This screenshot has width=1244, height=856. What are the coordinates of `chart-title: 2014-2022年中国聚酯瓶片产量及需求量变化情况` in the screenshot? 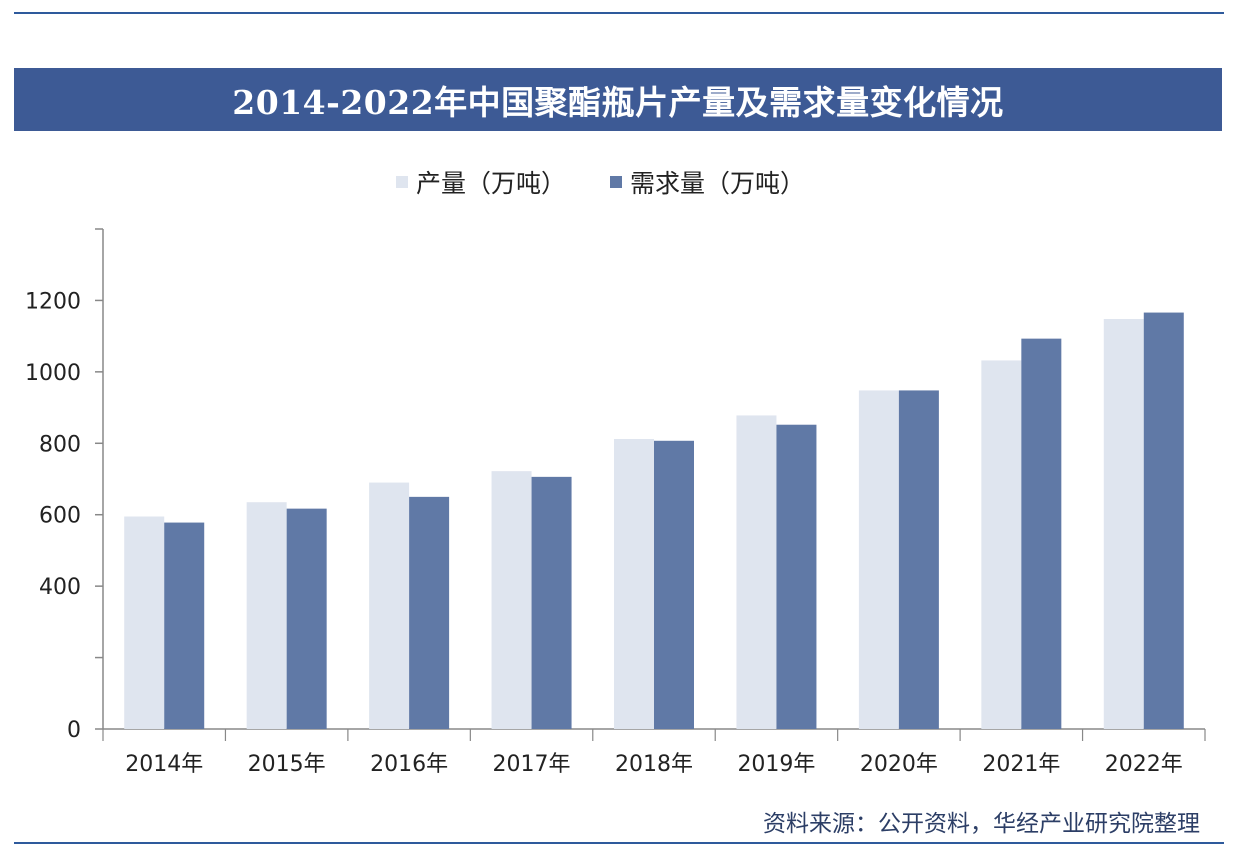 It's located at (618, 102).